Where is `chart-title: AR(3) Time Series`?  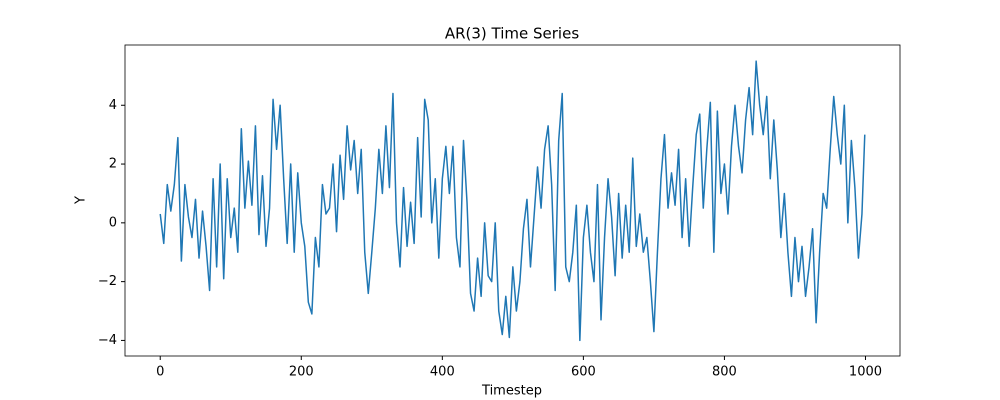
chart-title: AR(3) Time Series is located at coordinates (512, 34).